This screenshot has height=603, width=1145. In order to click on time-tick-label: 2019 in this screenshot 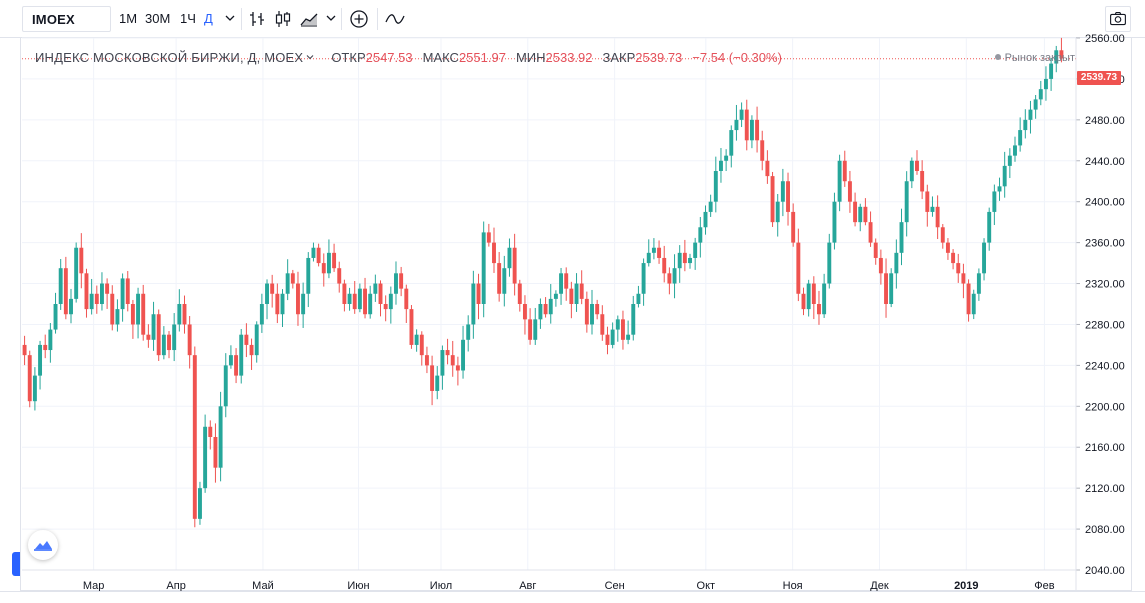, I will do `click(966, 586)`.